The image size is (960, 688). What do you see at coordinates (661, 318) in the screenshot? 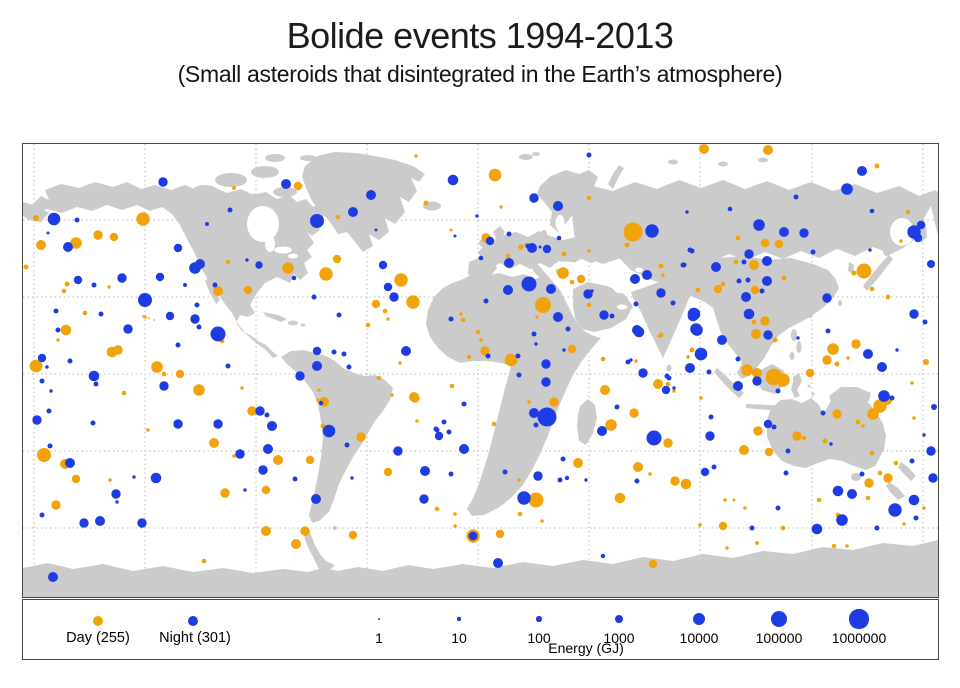
I see `landmass-india` at bounding box center [661, 318].